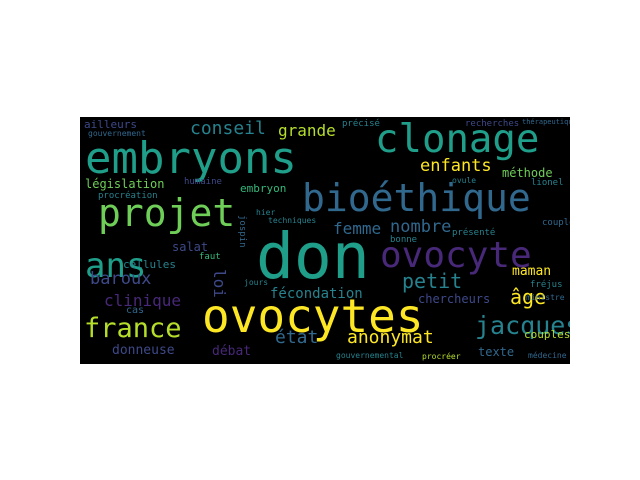  What do you see at coordinates (167, 213) in the screenshot?
I see `word-projet: projet` at bounding box center [167, 213].